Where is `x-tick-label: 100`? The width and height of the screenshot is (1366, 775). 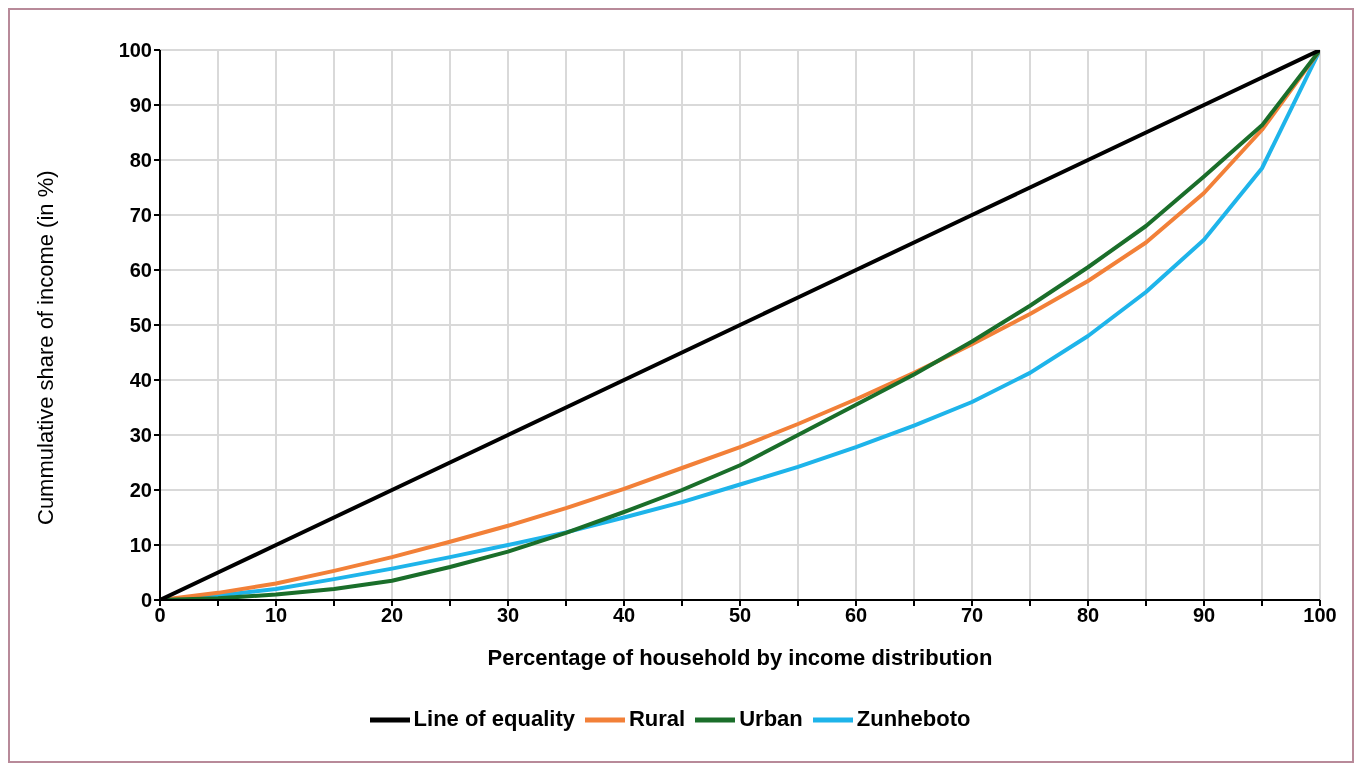
x-tick-label: 100 is located at coordinates (1320, 615).